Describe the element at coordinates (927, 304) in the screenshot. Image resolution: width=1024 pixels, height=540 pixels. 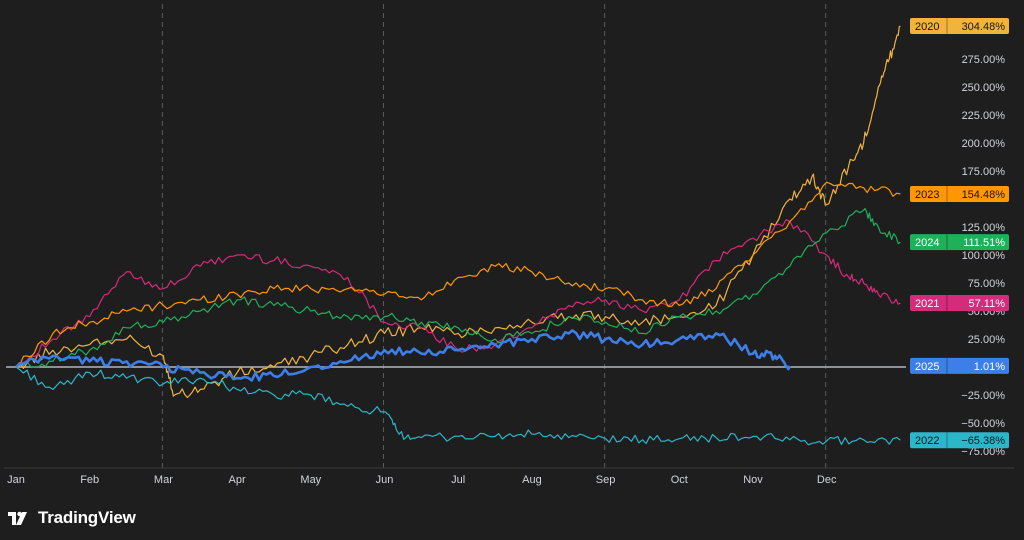
I see `value-tag-year: 2021` at that location.